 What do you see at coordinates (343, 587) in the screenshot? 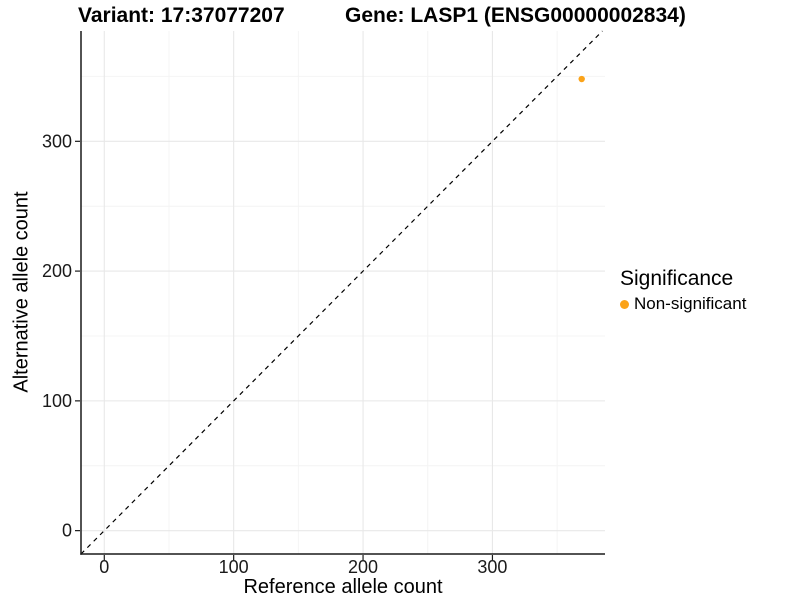
I see `x-axis-title: Reference allele count` at bounding box center [343, 587].